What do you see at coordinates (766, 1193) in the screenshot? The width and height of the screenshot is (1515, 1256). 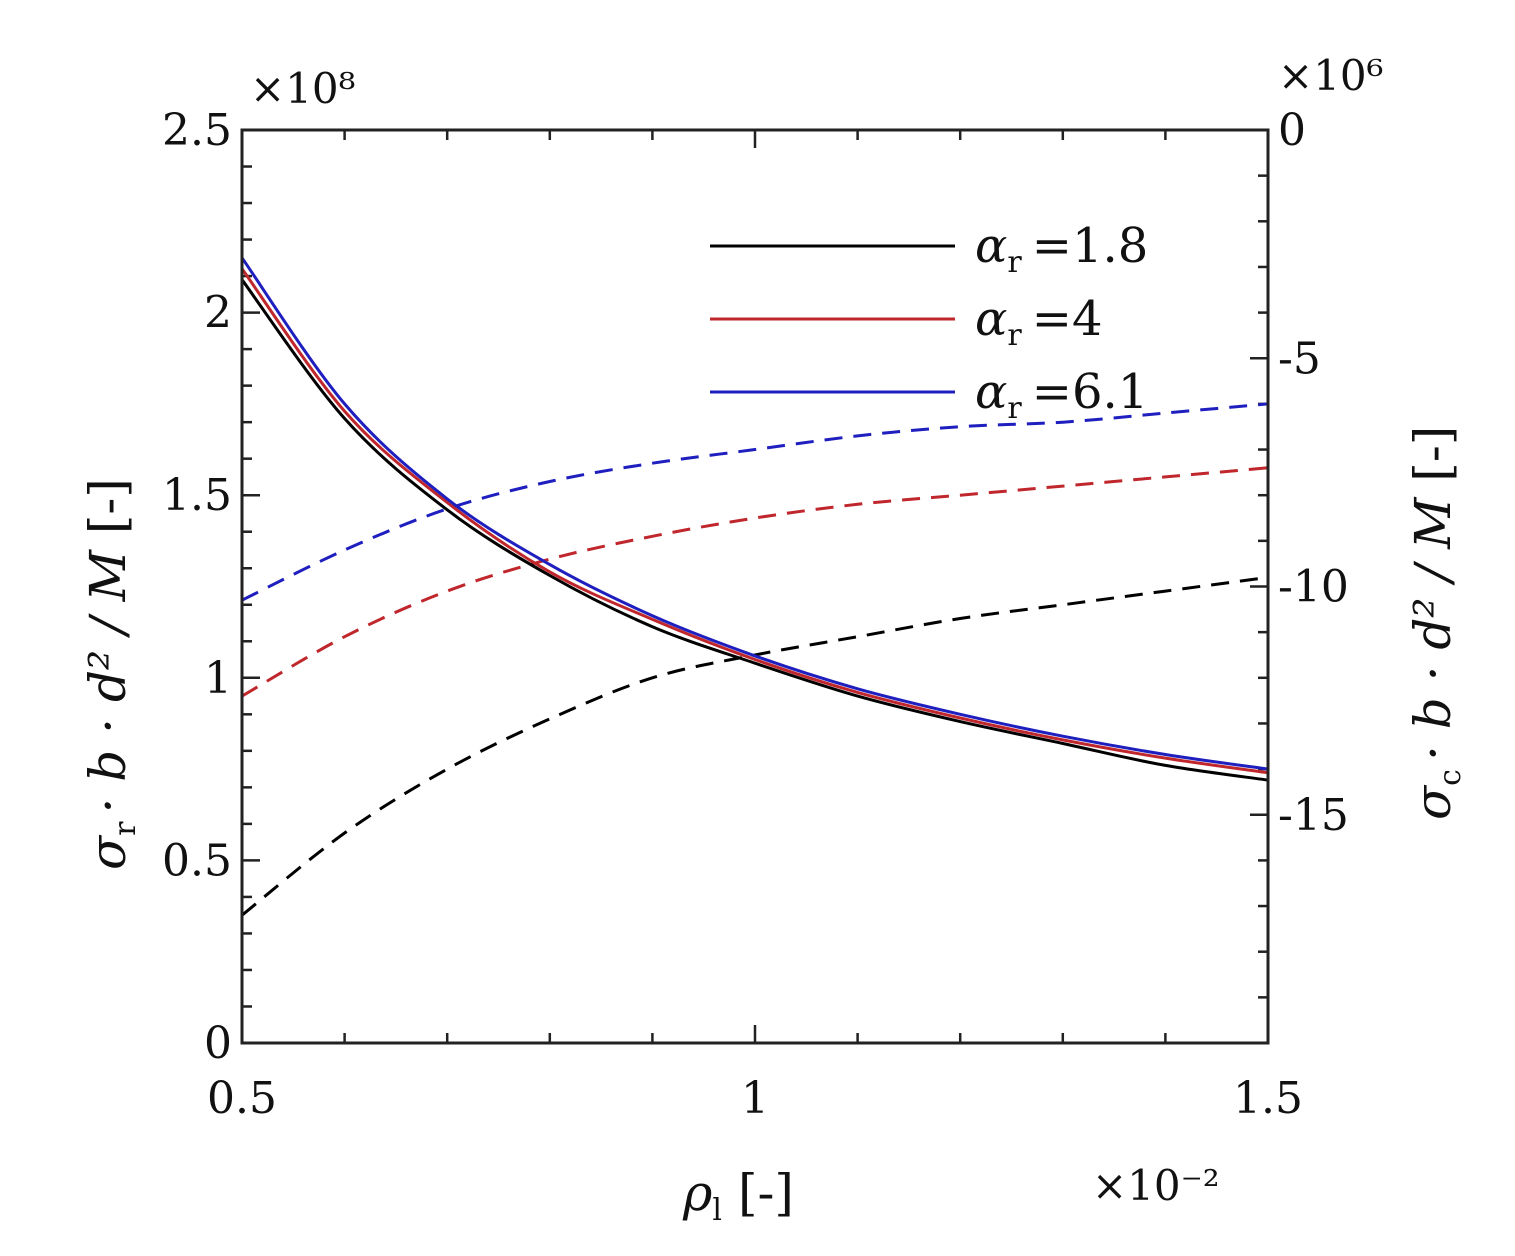 I see `x-axis-label-unit: [-]` at bounding box center [766, 1193].